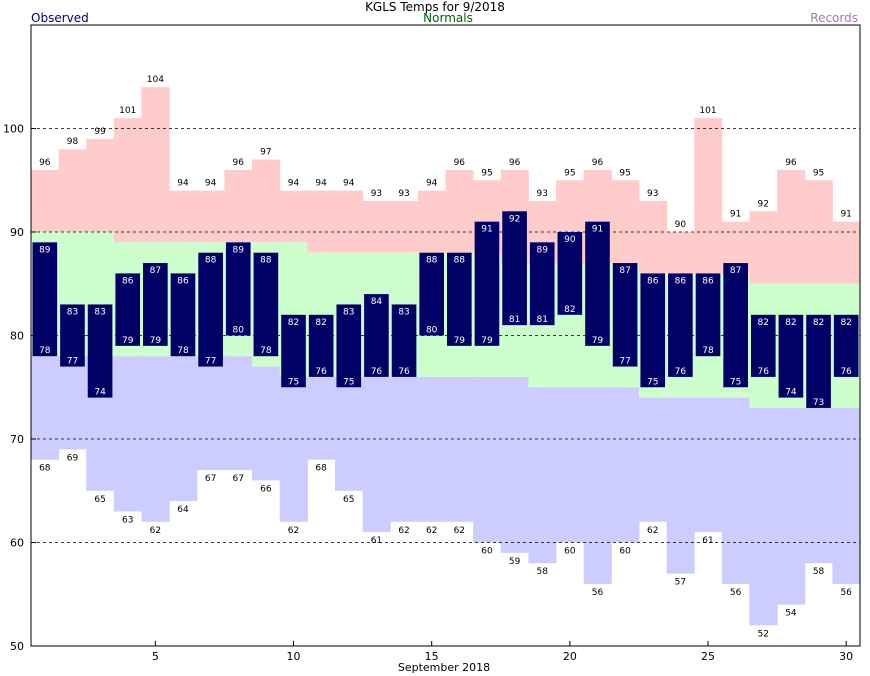  Describe the element at coordinates (541, 320) in the screenshot. I see `observed-low-label: 81` at that location.